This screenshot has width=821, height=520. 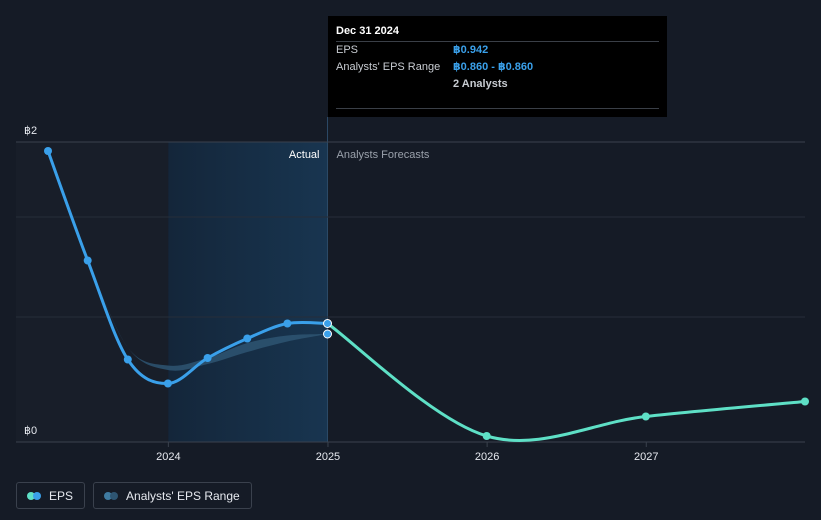 I want to click on tooltip-date: Dec 31 2024, so click(x=367, y=31).